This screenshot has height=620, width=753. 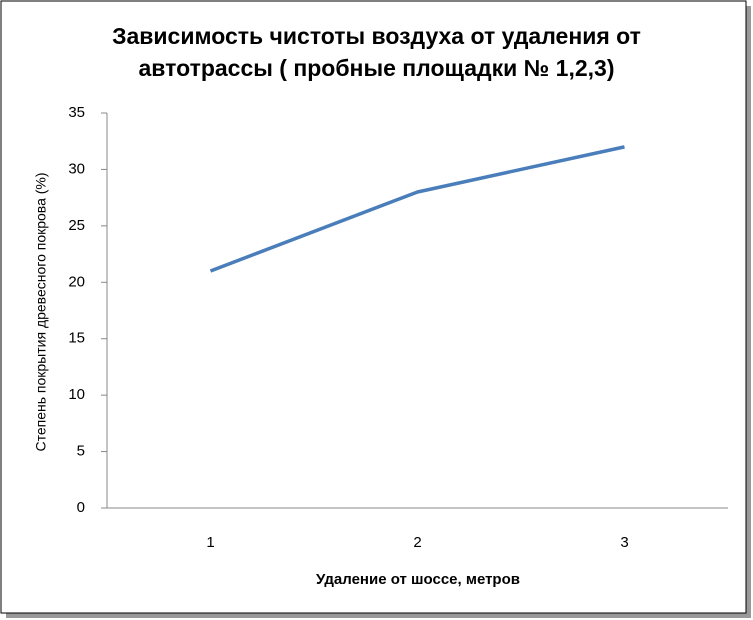 I want to click on x-tick-label: 3, so click(x=624, y=542).